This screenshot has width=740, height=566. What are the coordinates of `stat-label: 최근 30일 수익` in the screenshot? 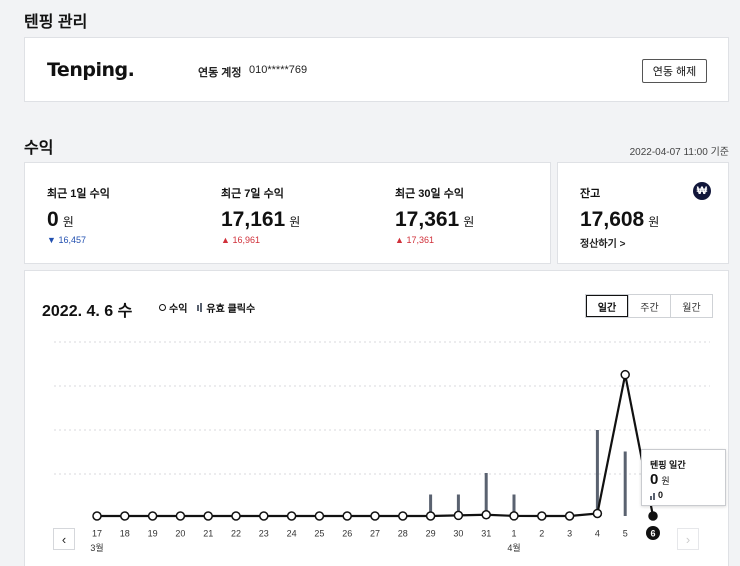 It's located at (429, 194).